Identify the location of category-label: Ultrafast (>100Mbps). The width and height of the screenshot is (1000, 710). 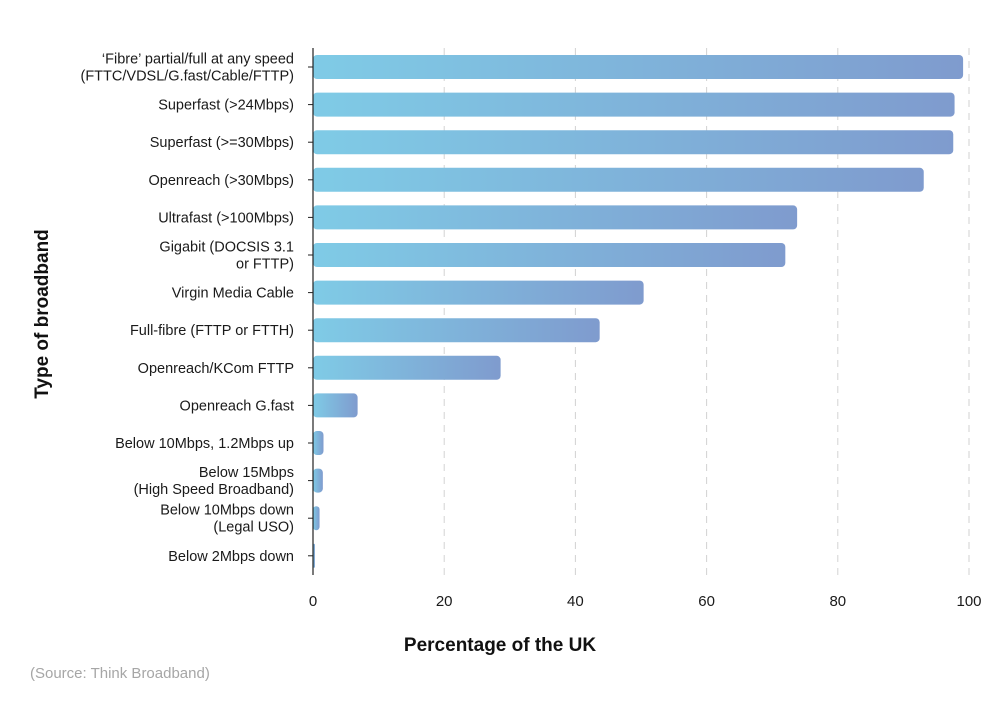
(226, 218).